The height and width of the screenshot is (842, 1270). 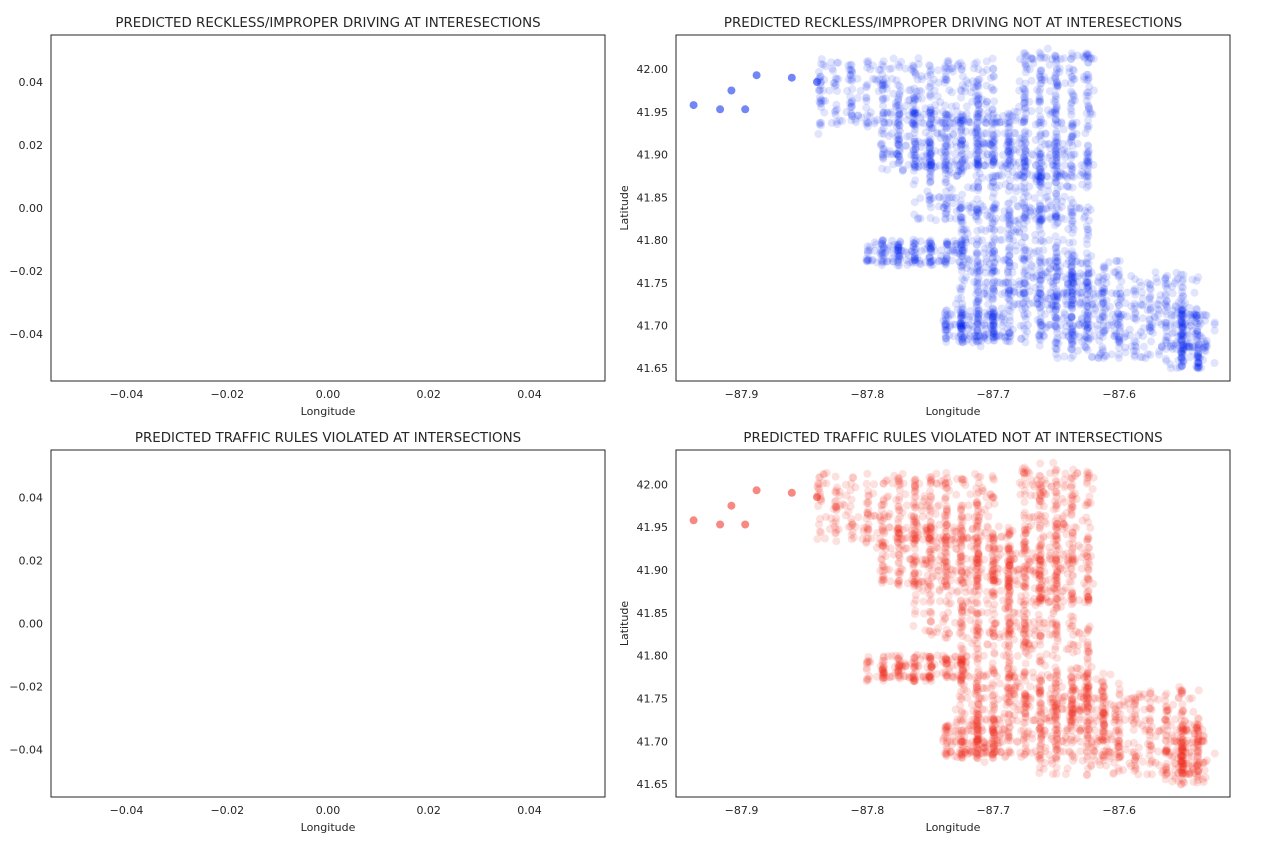 What do you see at coordinates (227, 810) in the screenshot?
I see `x-tick-label: −0.02` at bounding box center [227, 810].